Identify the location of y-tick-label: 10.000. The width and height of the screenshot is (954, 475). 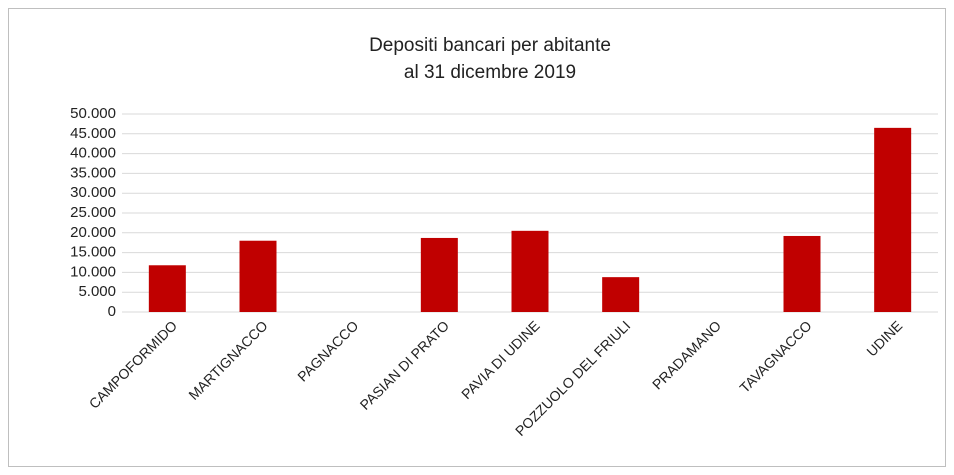
(93, 271).